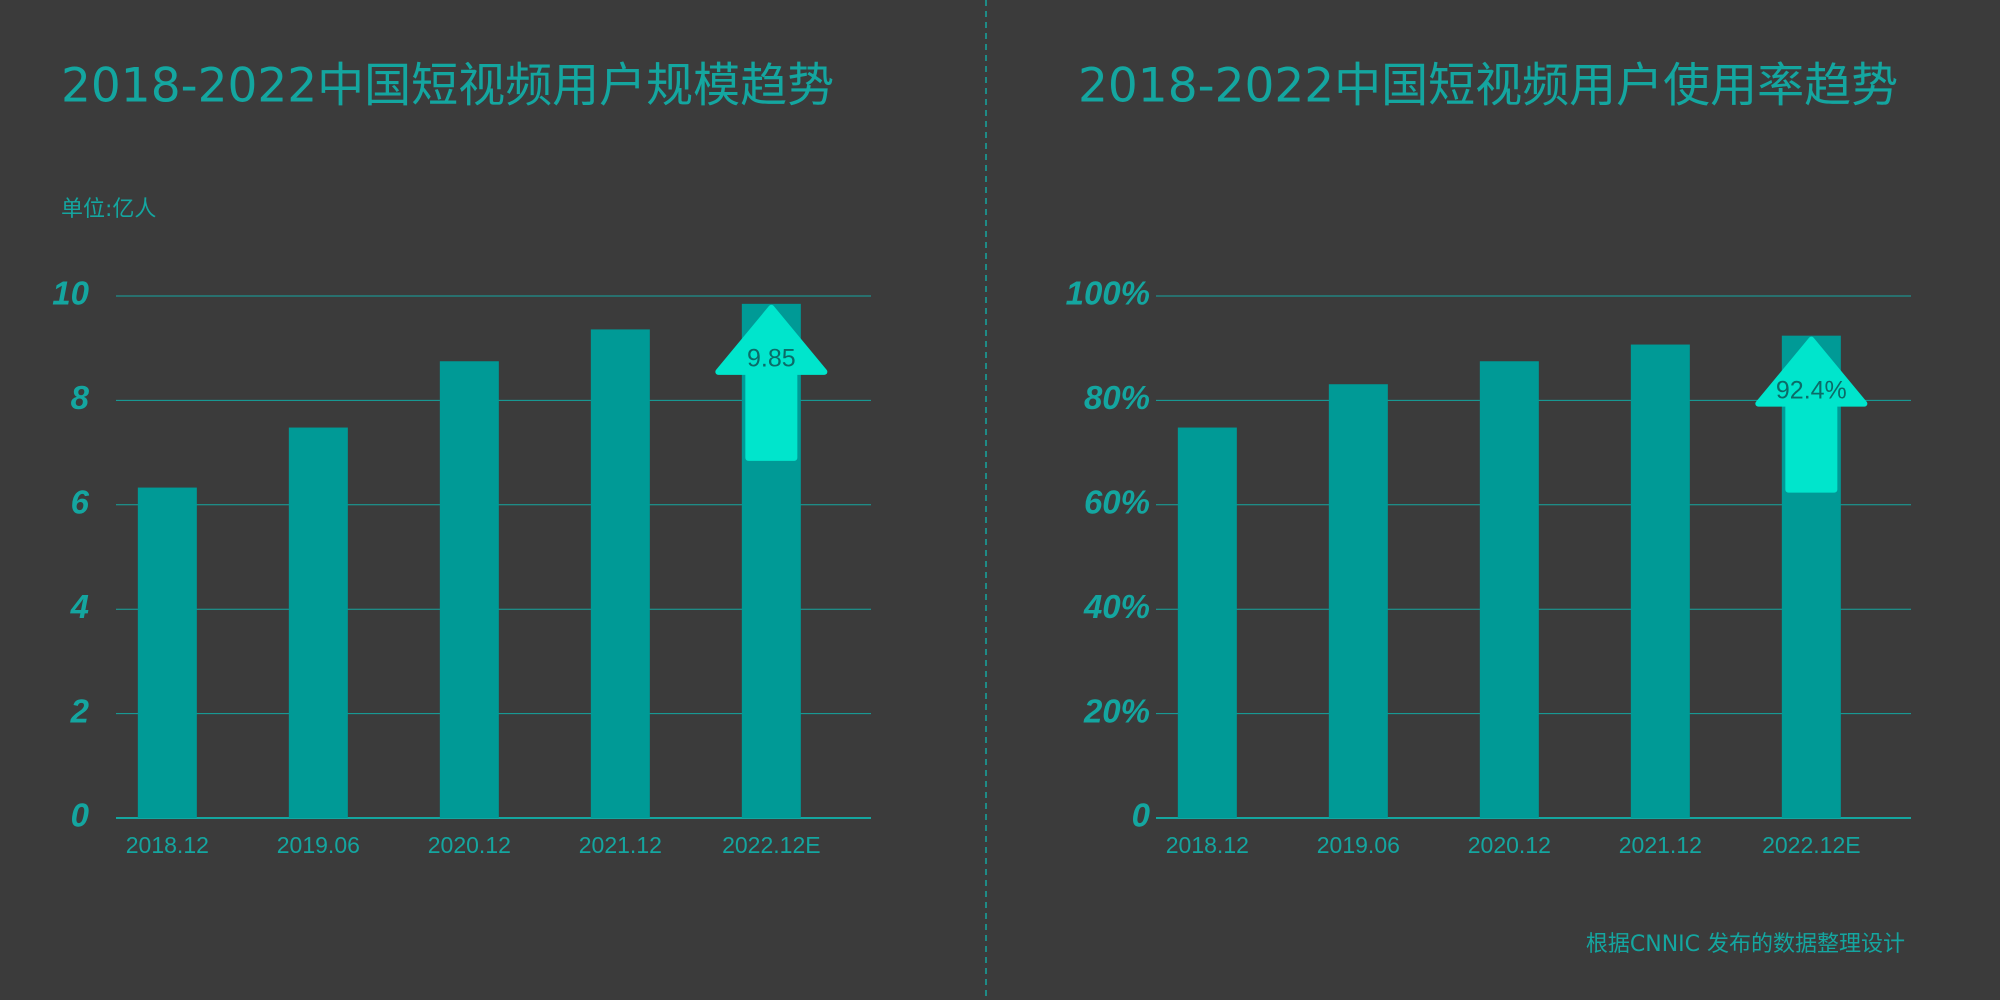  What do you see at coordinates (1117, 397) in the screenshot?
I see `y-tick-label: 80%` at bounding box center [1117, 397].